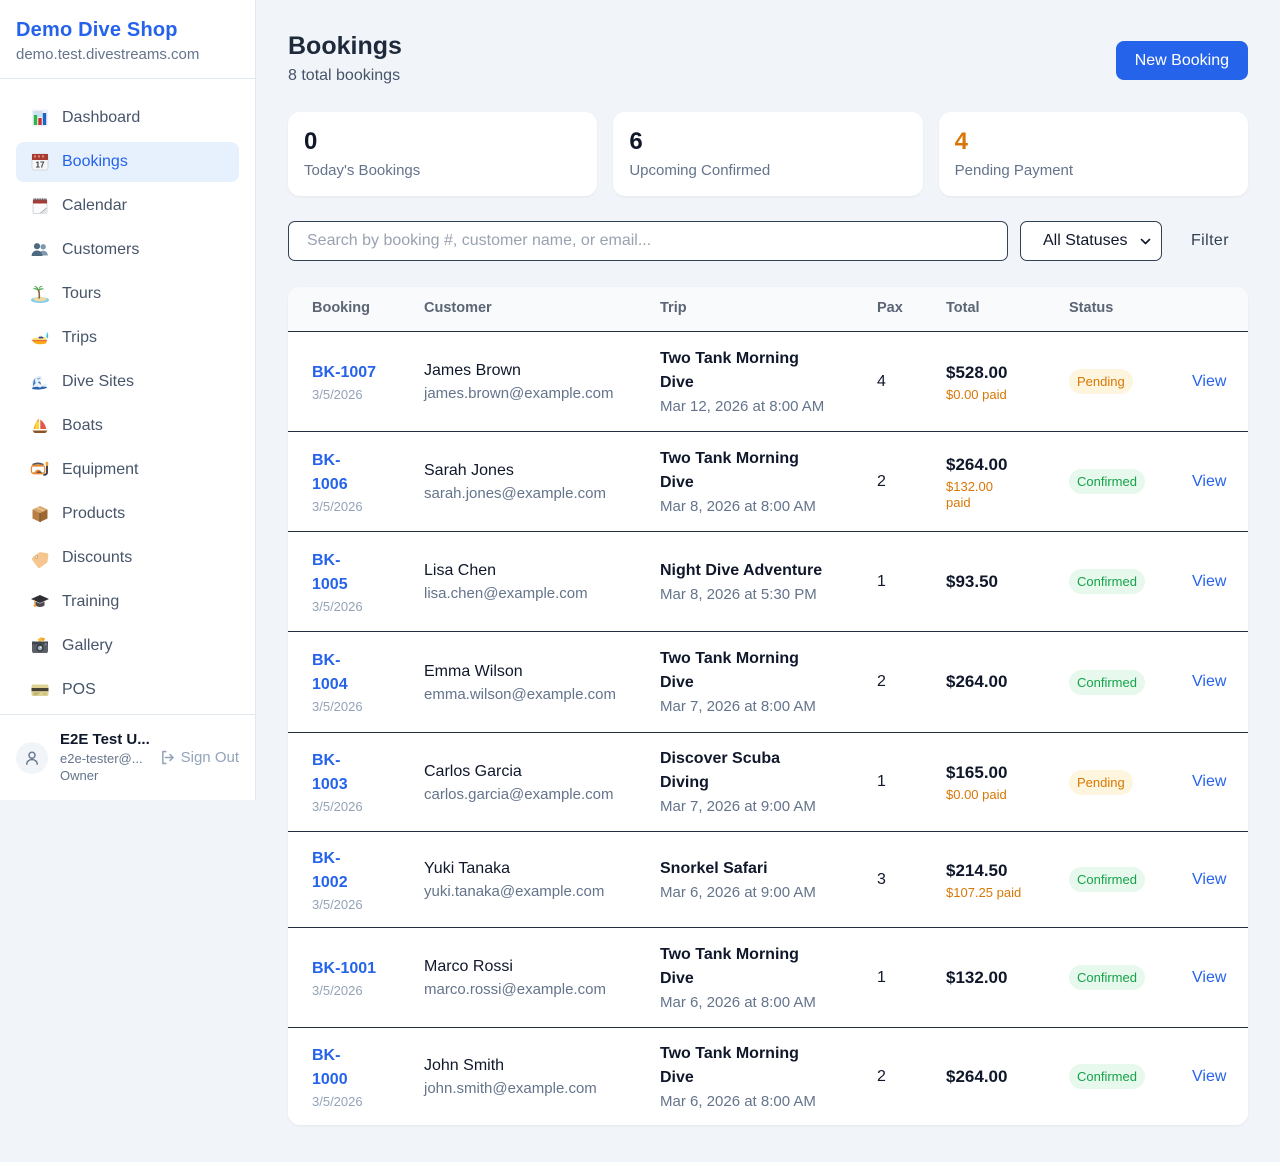  I want to click on svg-text: 17, so click(40, 165).